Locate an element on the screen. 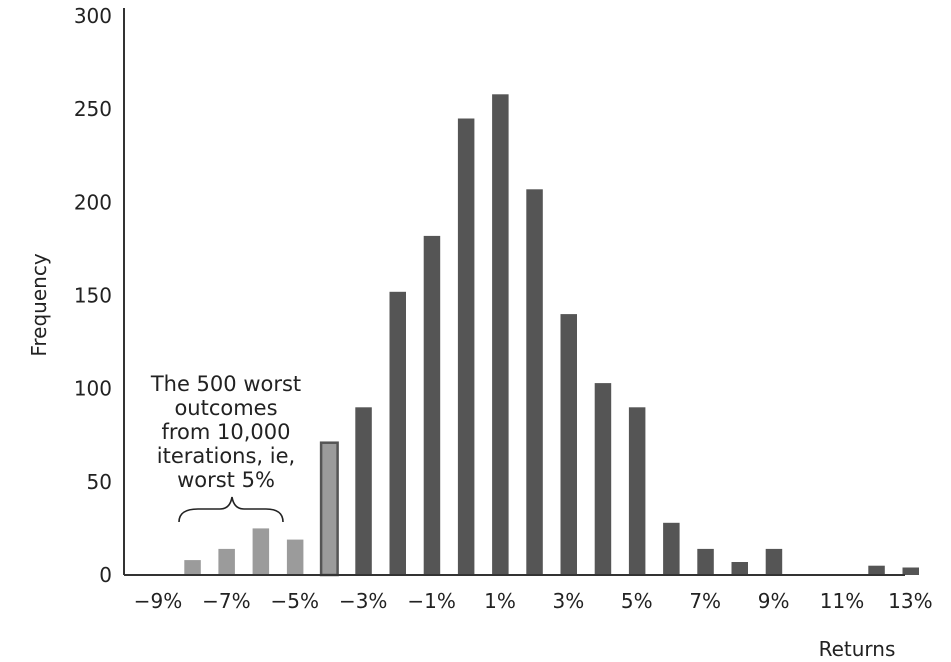  x-tick-label: 7% is located at coordinates (705, 601).